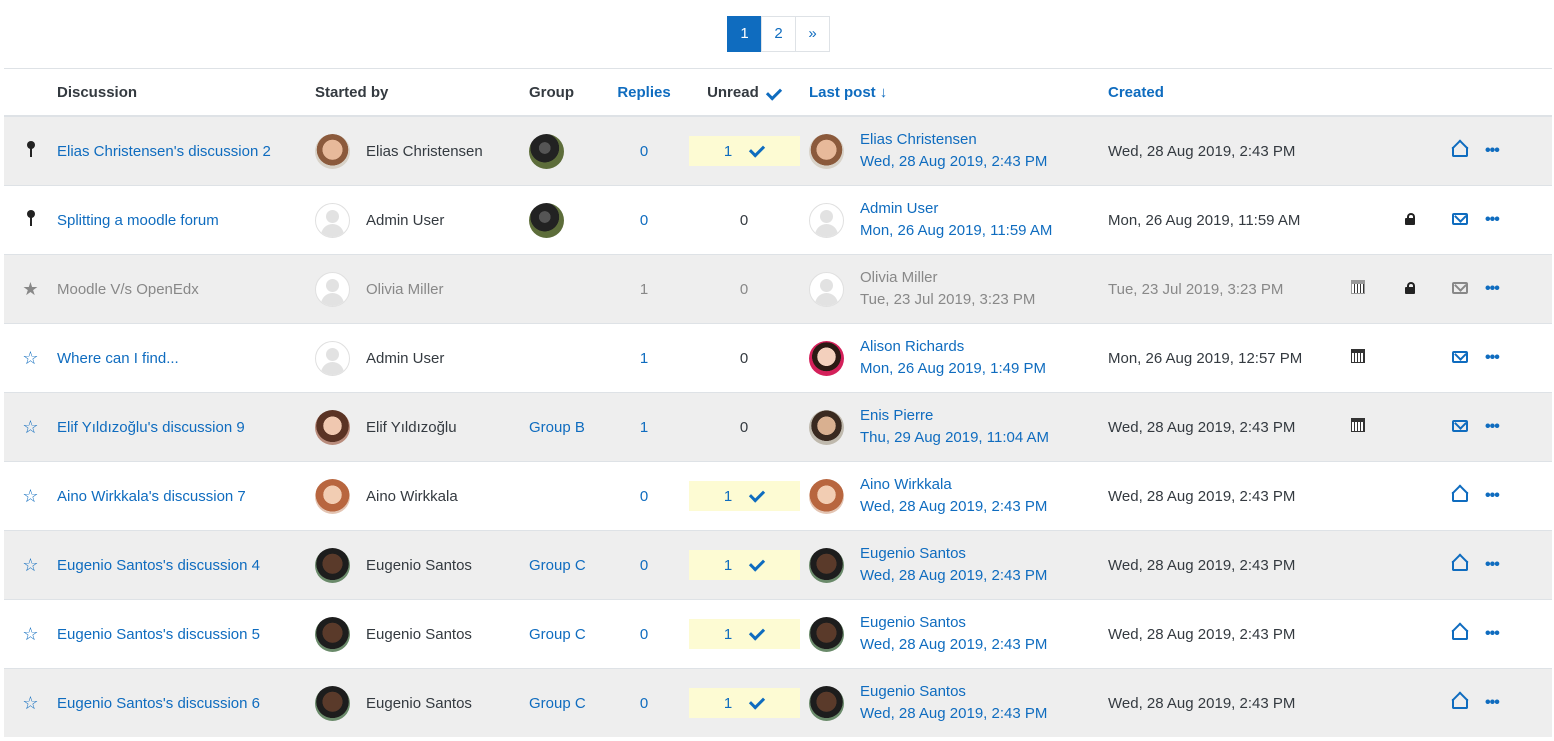 This screenshot has width=1554, height=741. I want to click on discussion-link: Moodle V/s OpenEdx, so click(128, 289).